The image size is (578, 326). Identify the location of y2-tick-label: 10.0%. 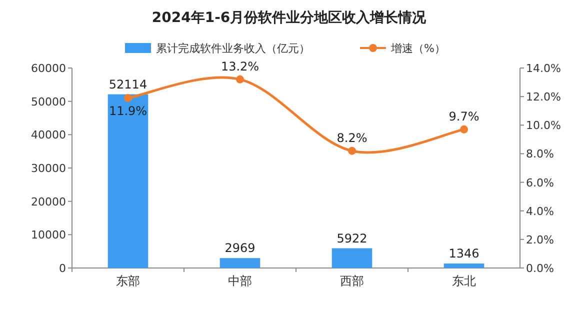
(543, 125).